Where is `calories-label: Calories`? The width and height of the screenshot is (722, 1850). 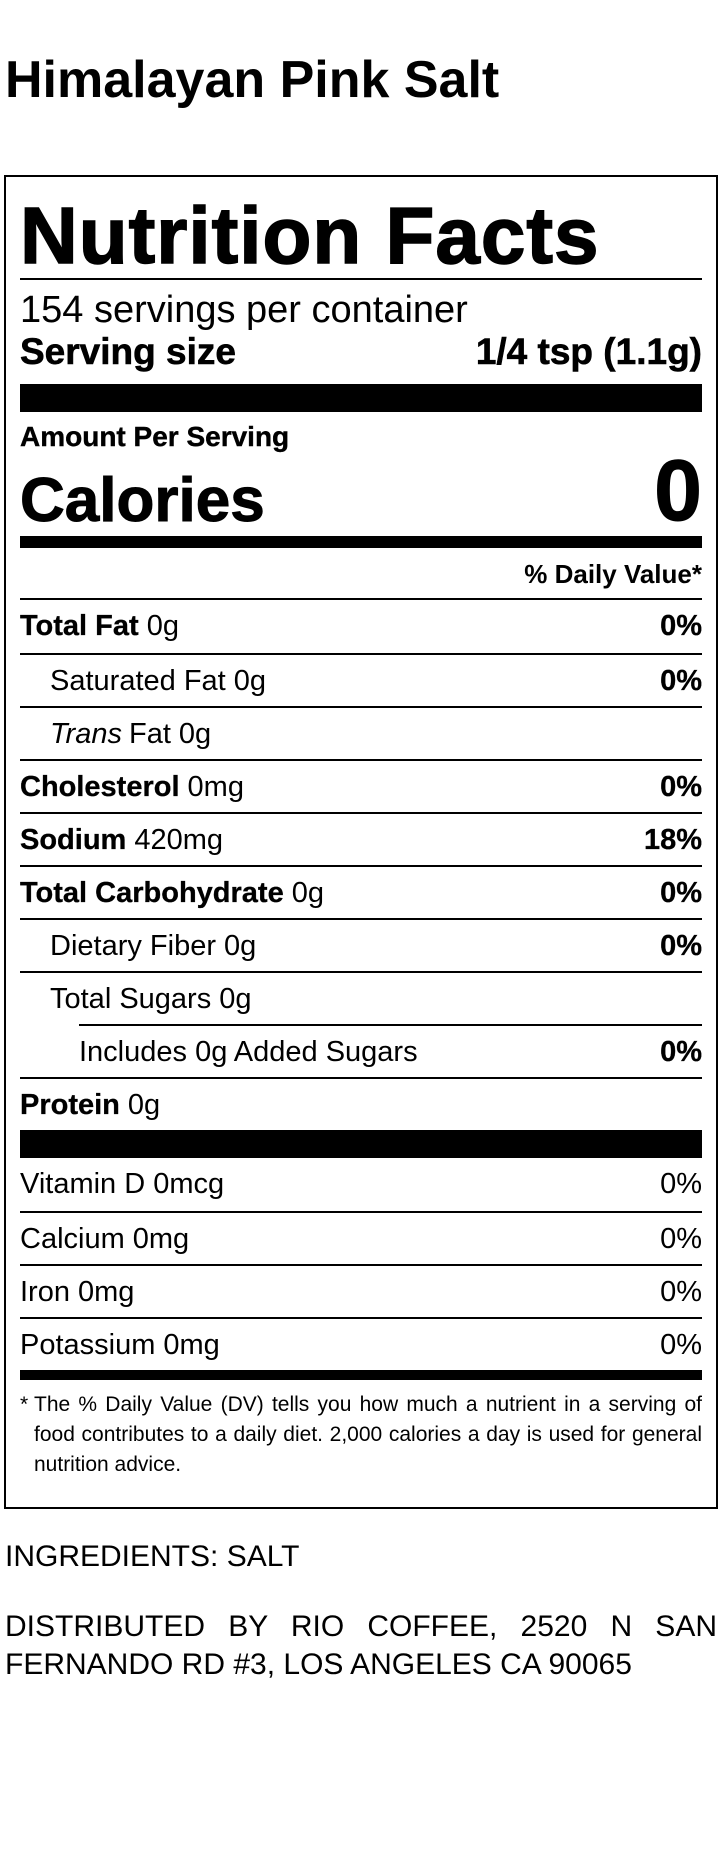 calories-label: Calories is located at coordinates (143, 500).